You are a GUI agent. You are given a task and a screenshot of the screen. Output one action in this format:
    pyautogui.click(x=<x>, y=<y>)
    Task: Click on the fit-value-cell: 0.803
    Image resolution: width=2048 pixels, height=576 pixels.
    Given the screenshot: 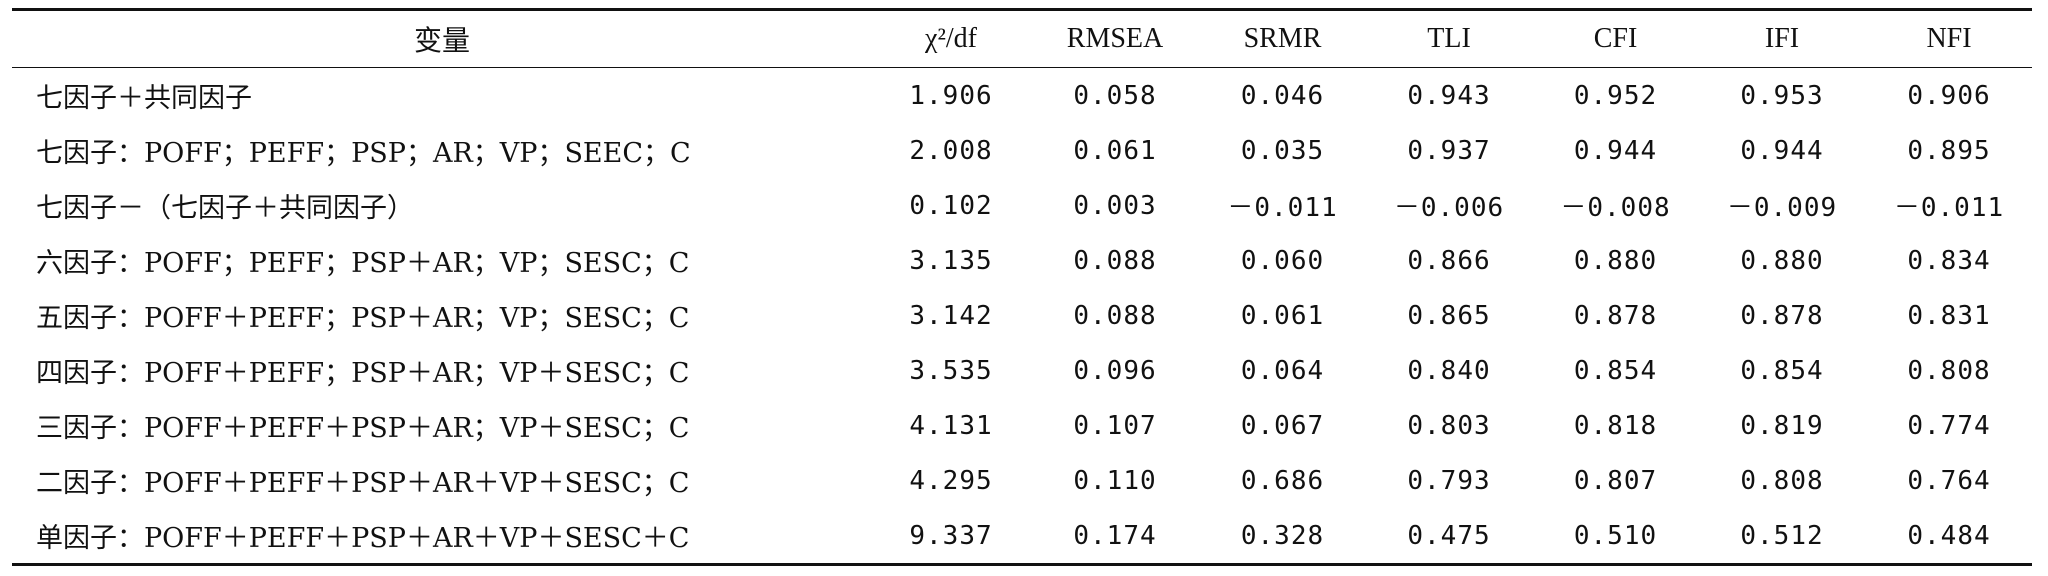 What is the action you would take?
    pyautogui.click(x=1449, y=425)
    